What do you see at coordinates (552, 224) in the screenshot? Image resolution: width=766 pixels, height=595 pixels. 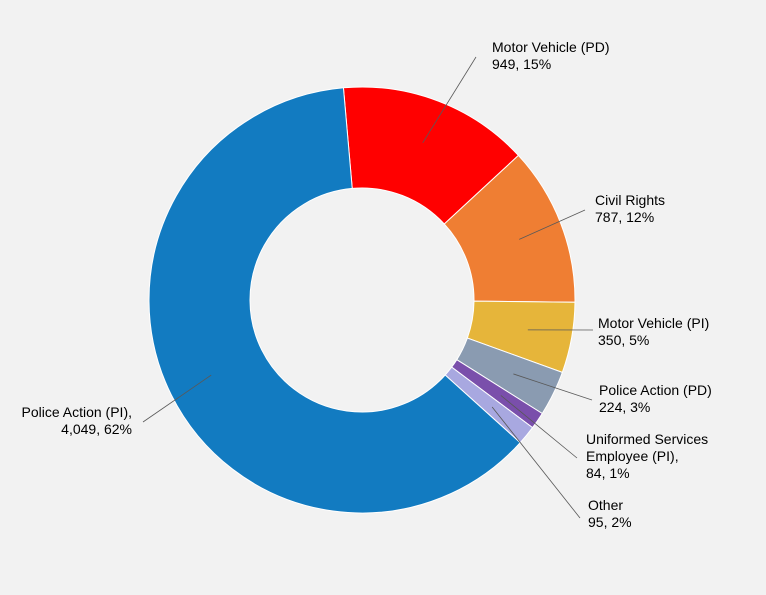 I see `leader-line-civil-rights` at bounding box center [552, 224].